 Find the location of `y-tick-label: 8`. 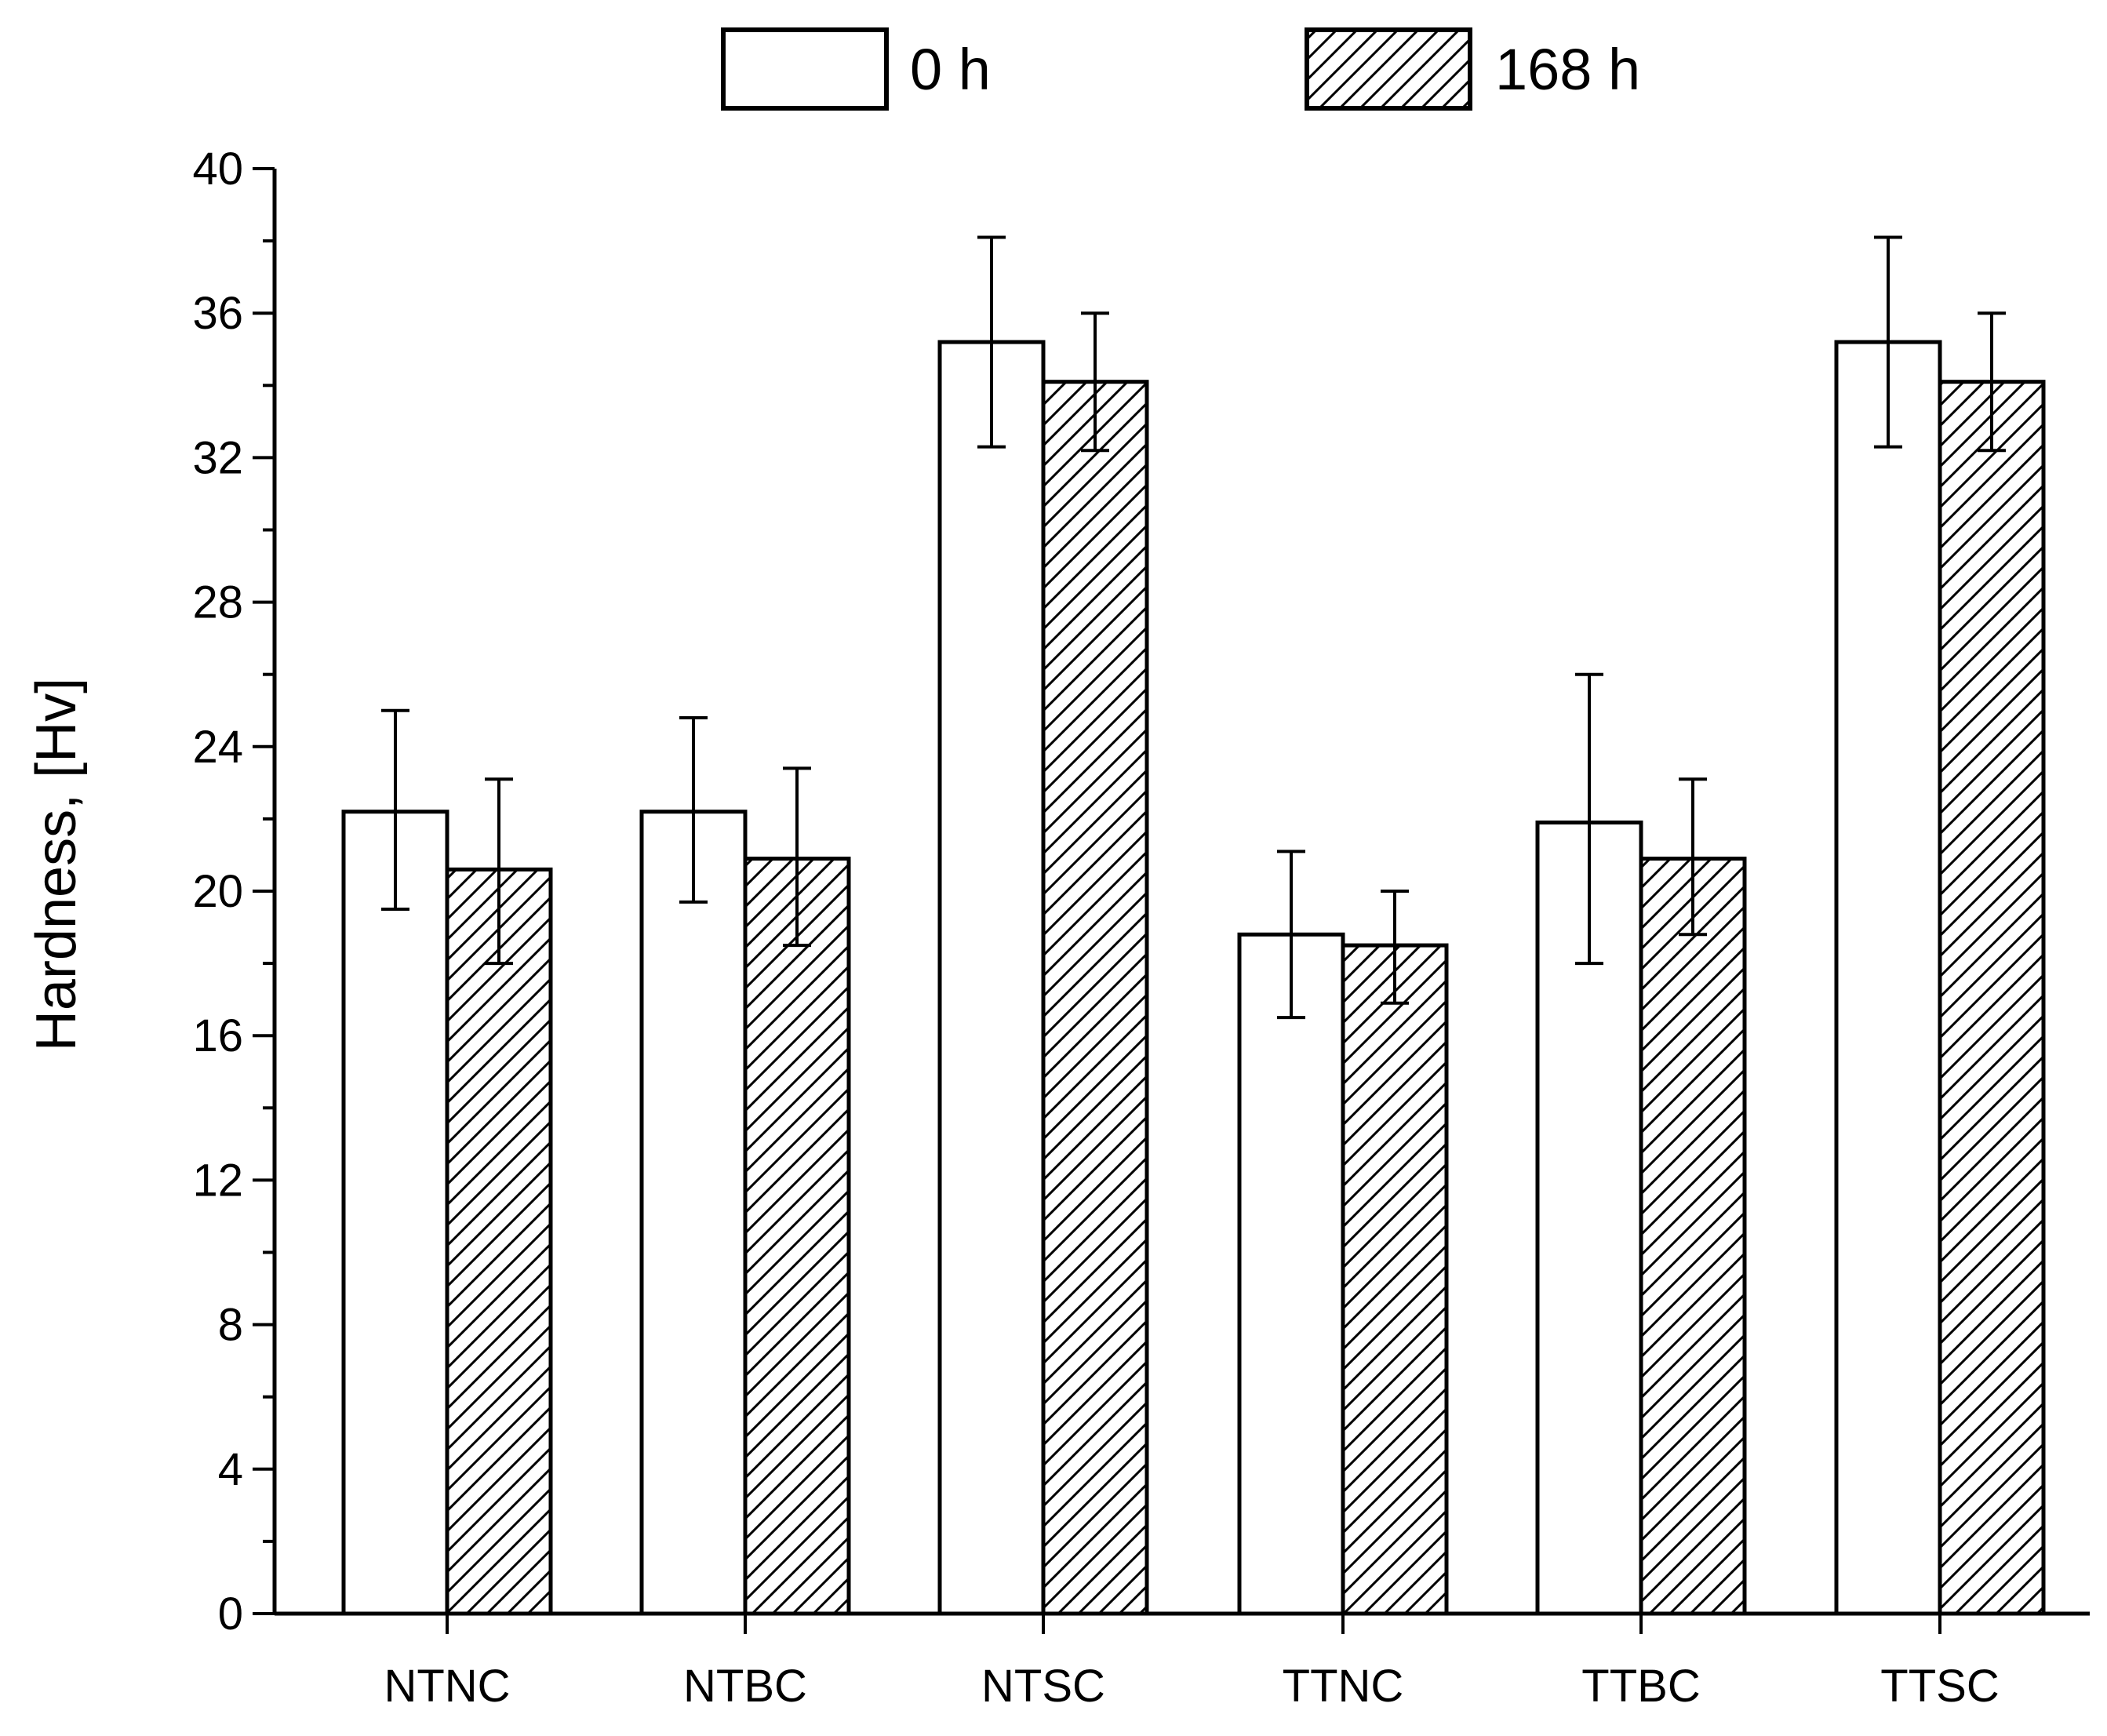

y-tick-label: 8 is located at coordinates (230, 1325).